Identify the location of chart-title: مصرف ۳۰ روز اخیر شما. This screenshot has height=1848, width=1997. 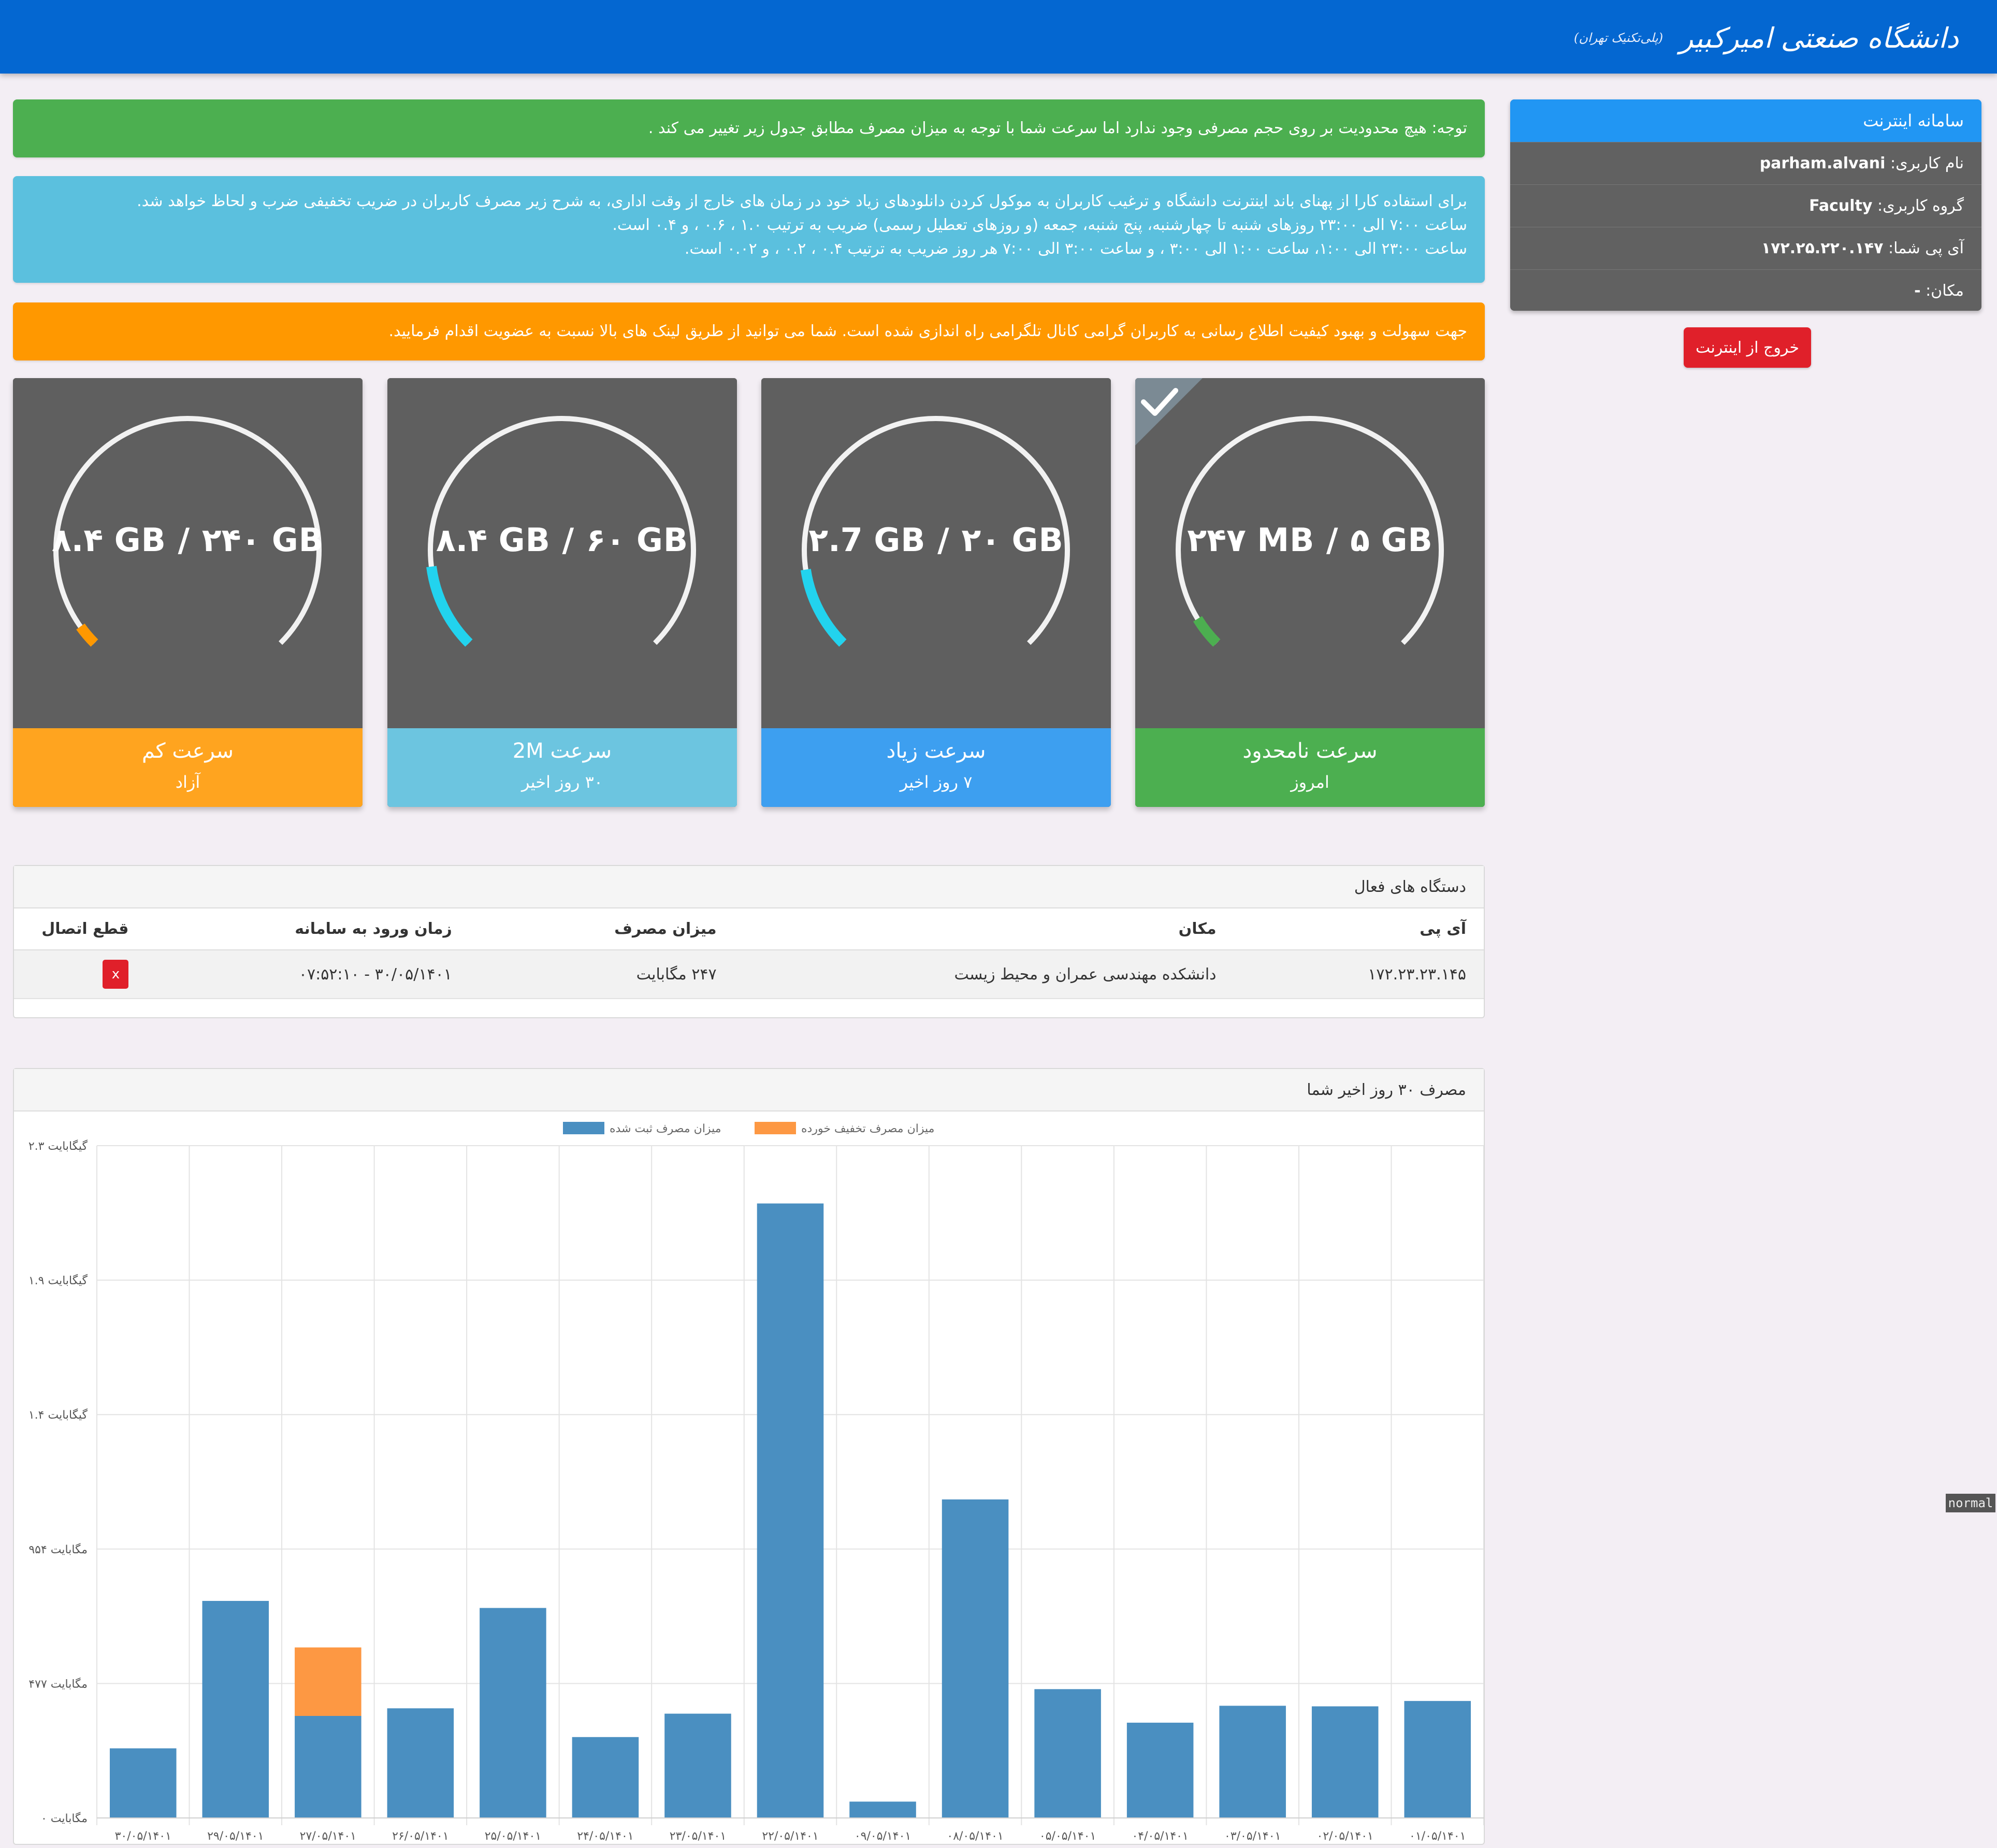
(749, 1090).